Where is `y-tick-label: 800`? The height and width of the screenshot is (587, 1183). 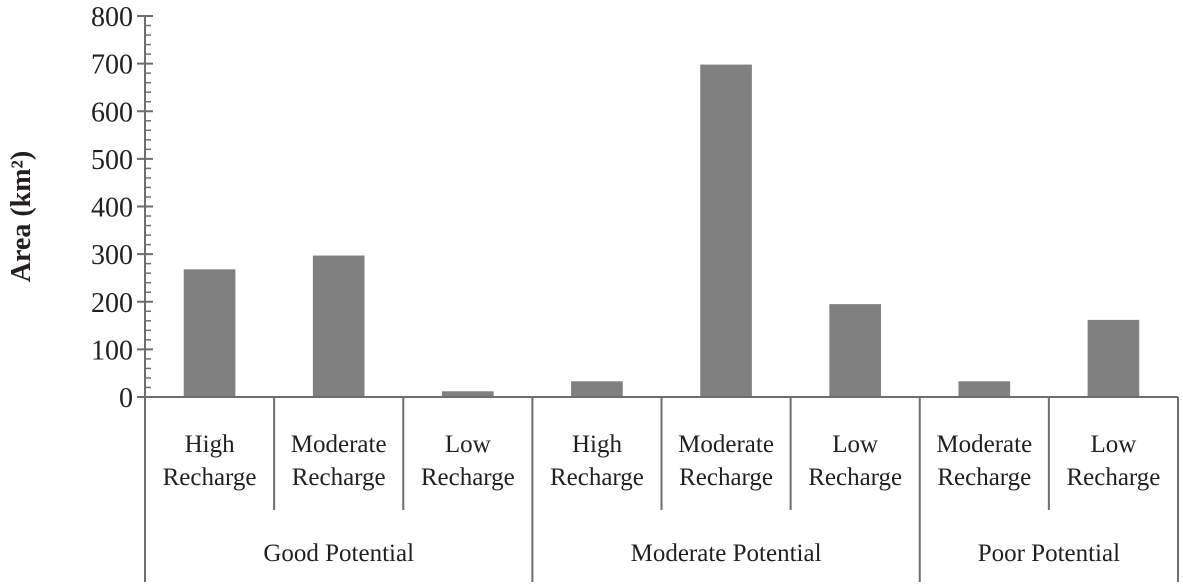
y-tick-label: 800 is located at coordinates (112, 17).